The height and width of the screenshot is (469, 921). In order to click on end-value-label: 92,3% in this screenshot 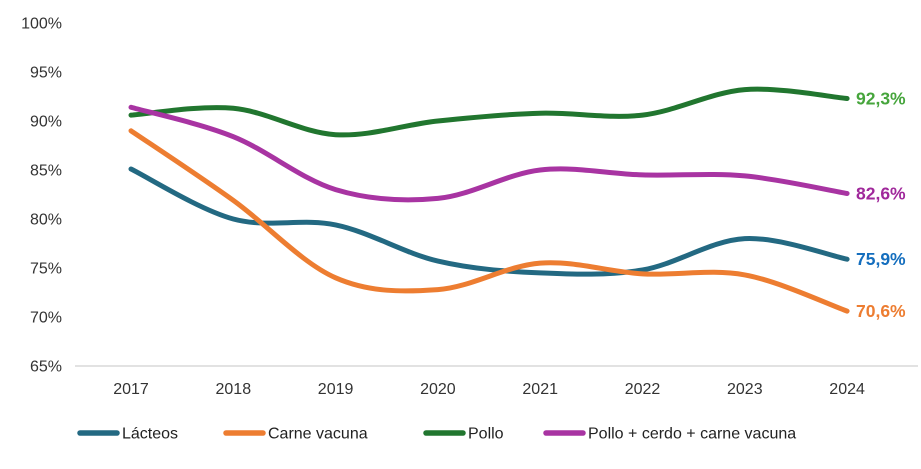, I will do `click(881, 98)`.